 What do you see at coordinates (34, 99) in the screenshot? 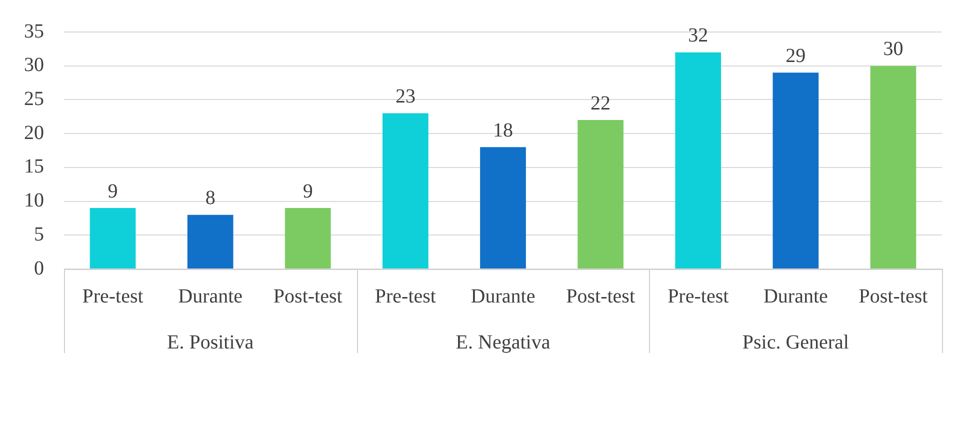
I see `y-tick-label: 25` at bounding box center [34, 99].